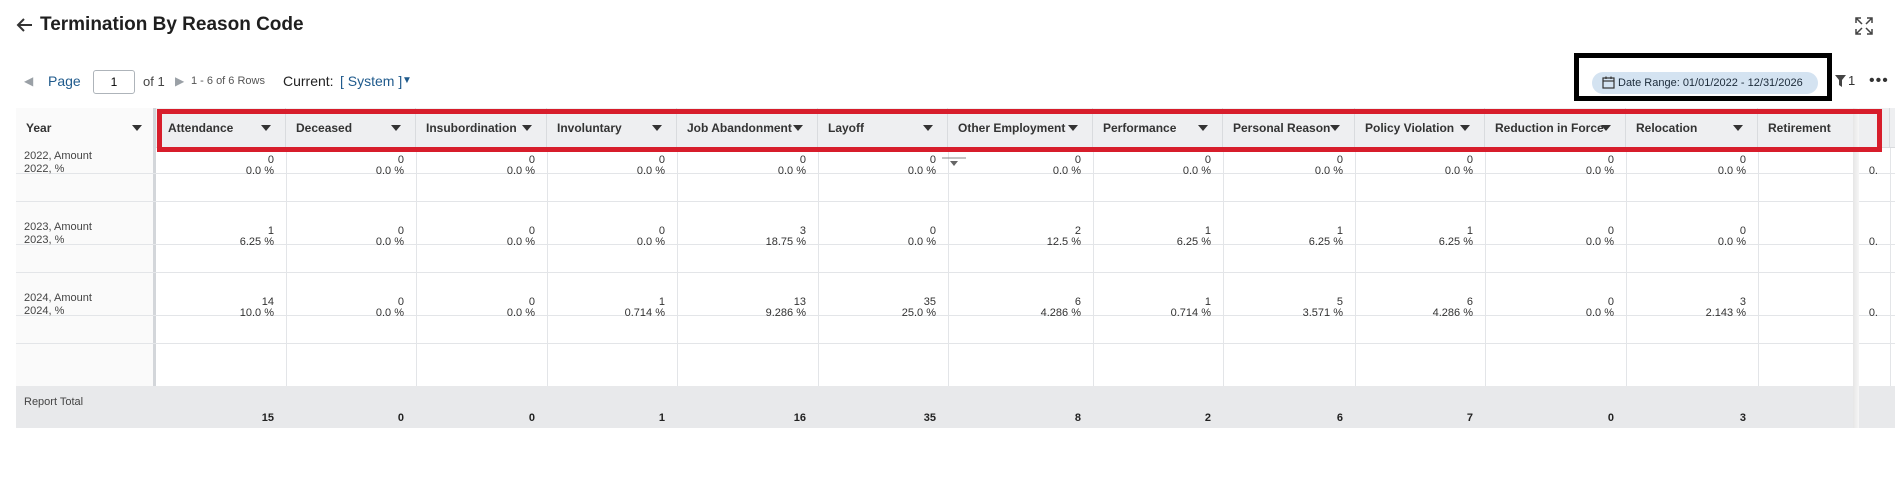 Image resolution: width=1895 pixels, height=502 pixels. Describe the element at coordinates (172, 24) in the screenshot. I see `page-title: Termination By Reason Code` at that location.